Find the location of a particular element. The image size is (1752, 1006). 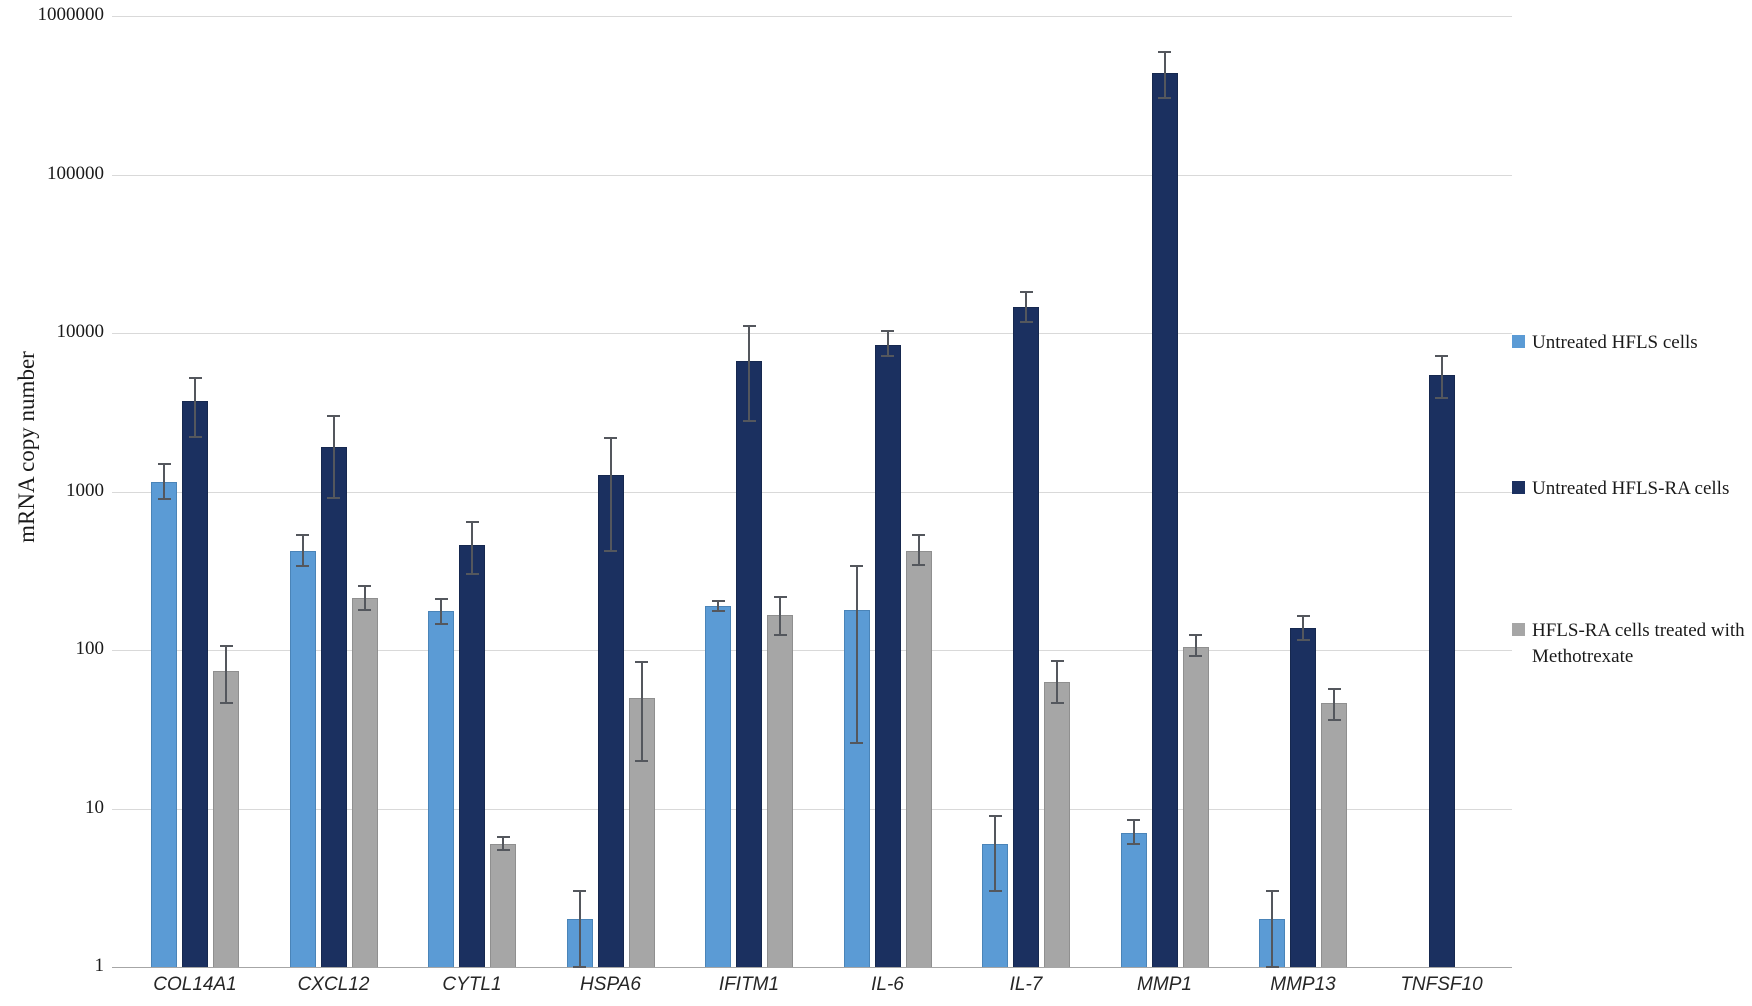

bar-mmp13-series3 is located at coordinates (1334, 835).